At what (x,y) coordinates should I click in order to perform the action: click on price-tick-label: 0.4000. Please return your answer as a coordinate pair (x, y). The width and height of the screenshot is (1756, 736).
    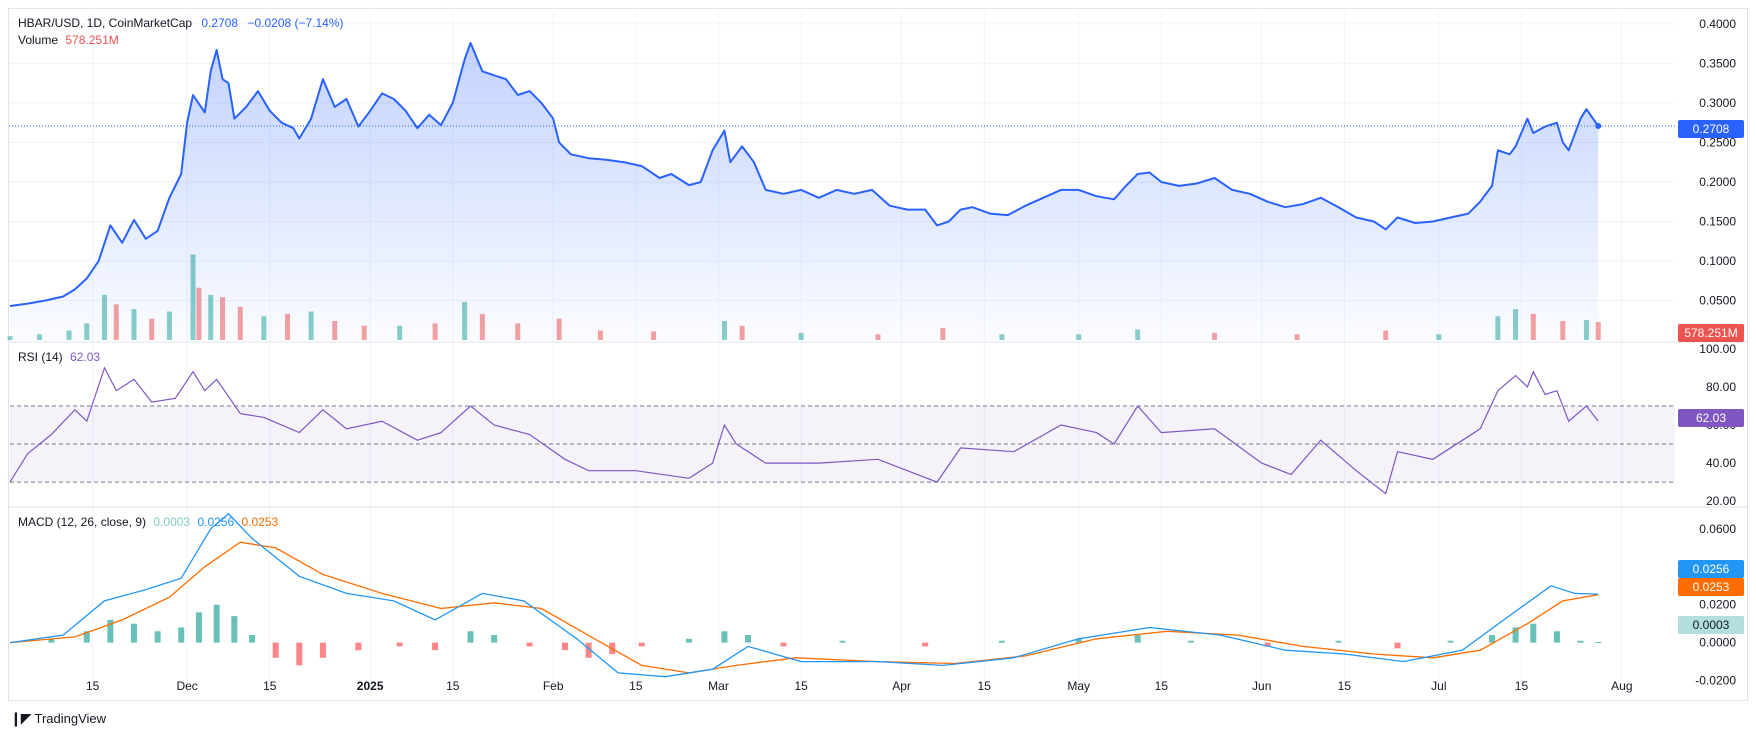
    Looking at the image, I should click on (1717, 24).